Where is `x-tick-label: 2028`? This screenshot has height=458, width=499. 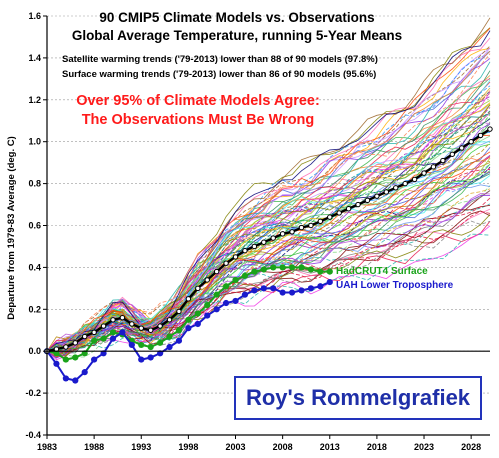 x-tick-label: 2028 is located at coordinates (471, 447).